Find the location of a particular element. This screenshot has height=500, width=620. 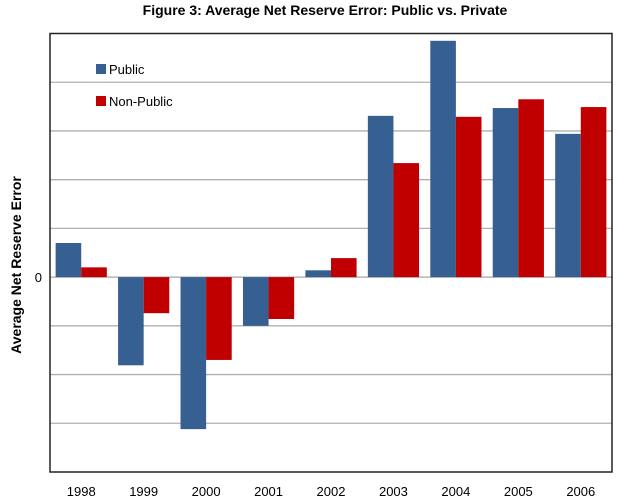

x-tick-label: 2005 is located at coordinates (518, 491).